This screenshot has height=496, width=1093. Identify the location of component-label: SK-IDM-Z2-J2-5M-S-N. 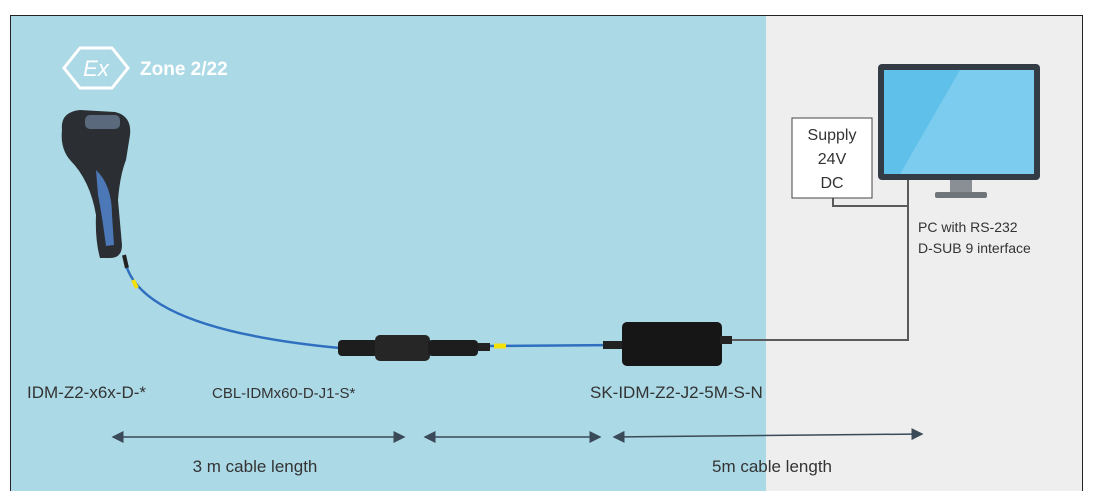
(676, 392).